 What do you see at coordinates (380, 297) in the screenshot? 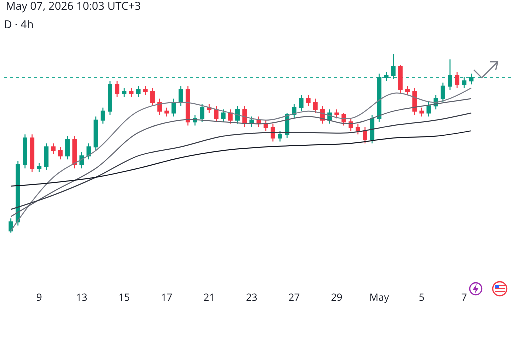
I see `x-tick-label: May` at bounding box center [380, 297].